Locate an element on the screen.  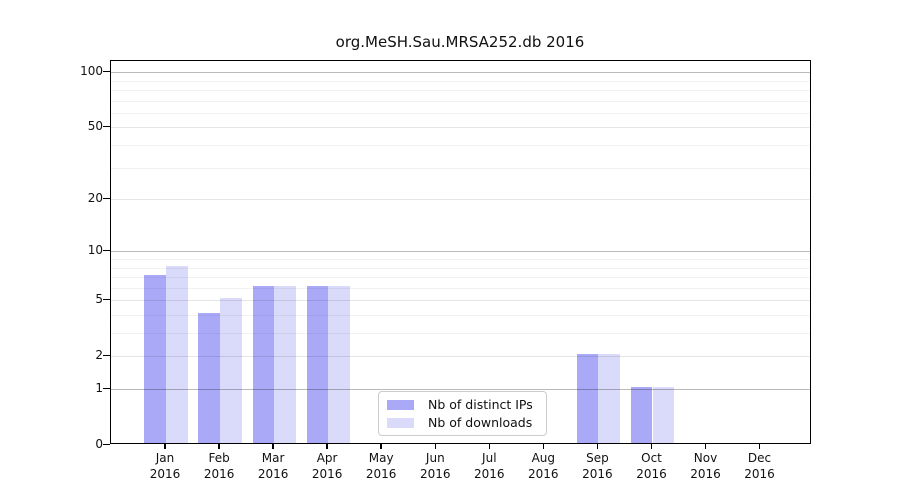
x-tick-mark-dec is located at coordinates (759, 446).